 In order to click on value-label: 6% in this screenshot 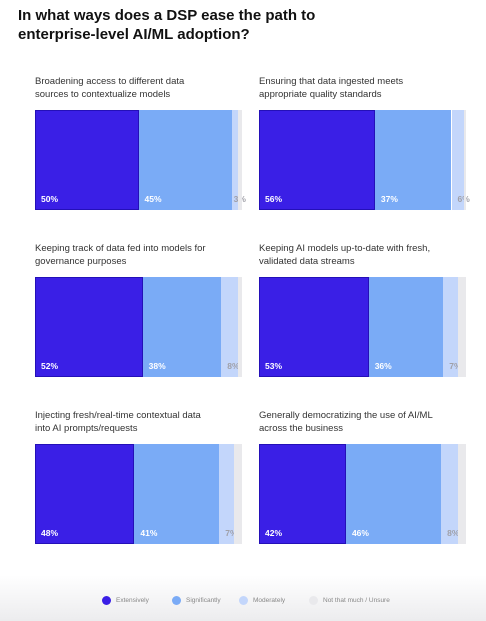, I will do `click(464, 199)`.